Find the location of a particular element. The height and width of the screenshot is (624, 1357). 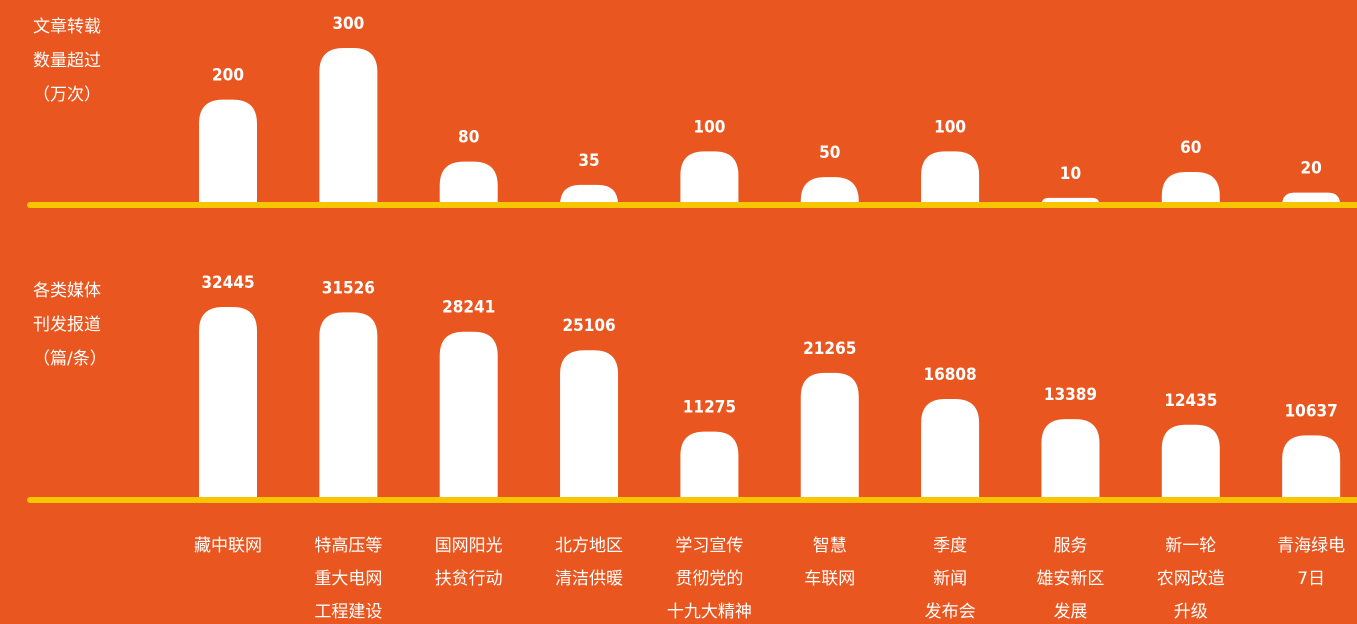

category-label: 藏中联网 is located at coordinates (228, 546).